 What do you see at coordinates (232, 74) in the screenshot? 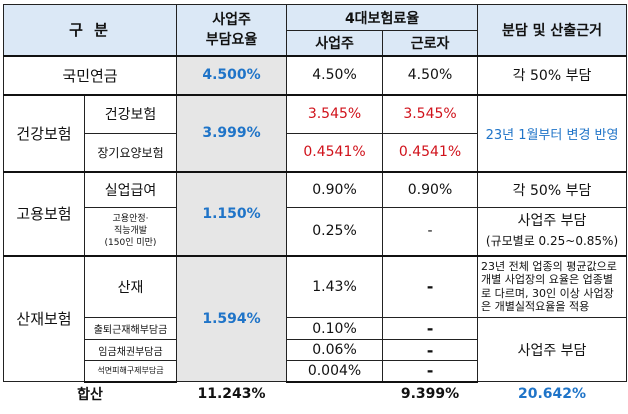
I see `pension-employer-total: 4.500%` at bounding box center [232, 74].